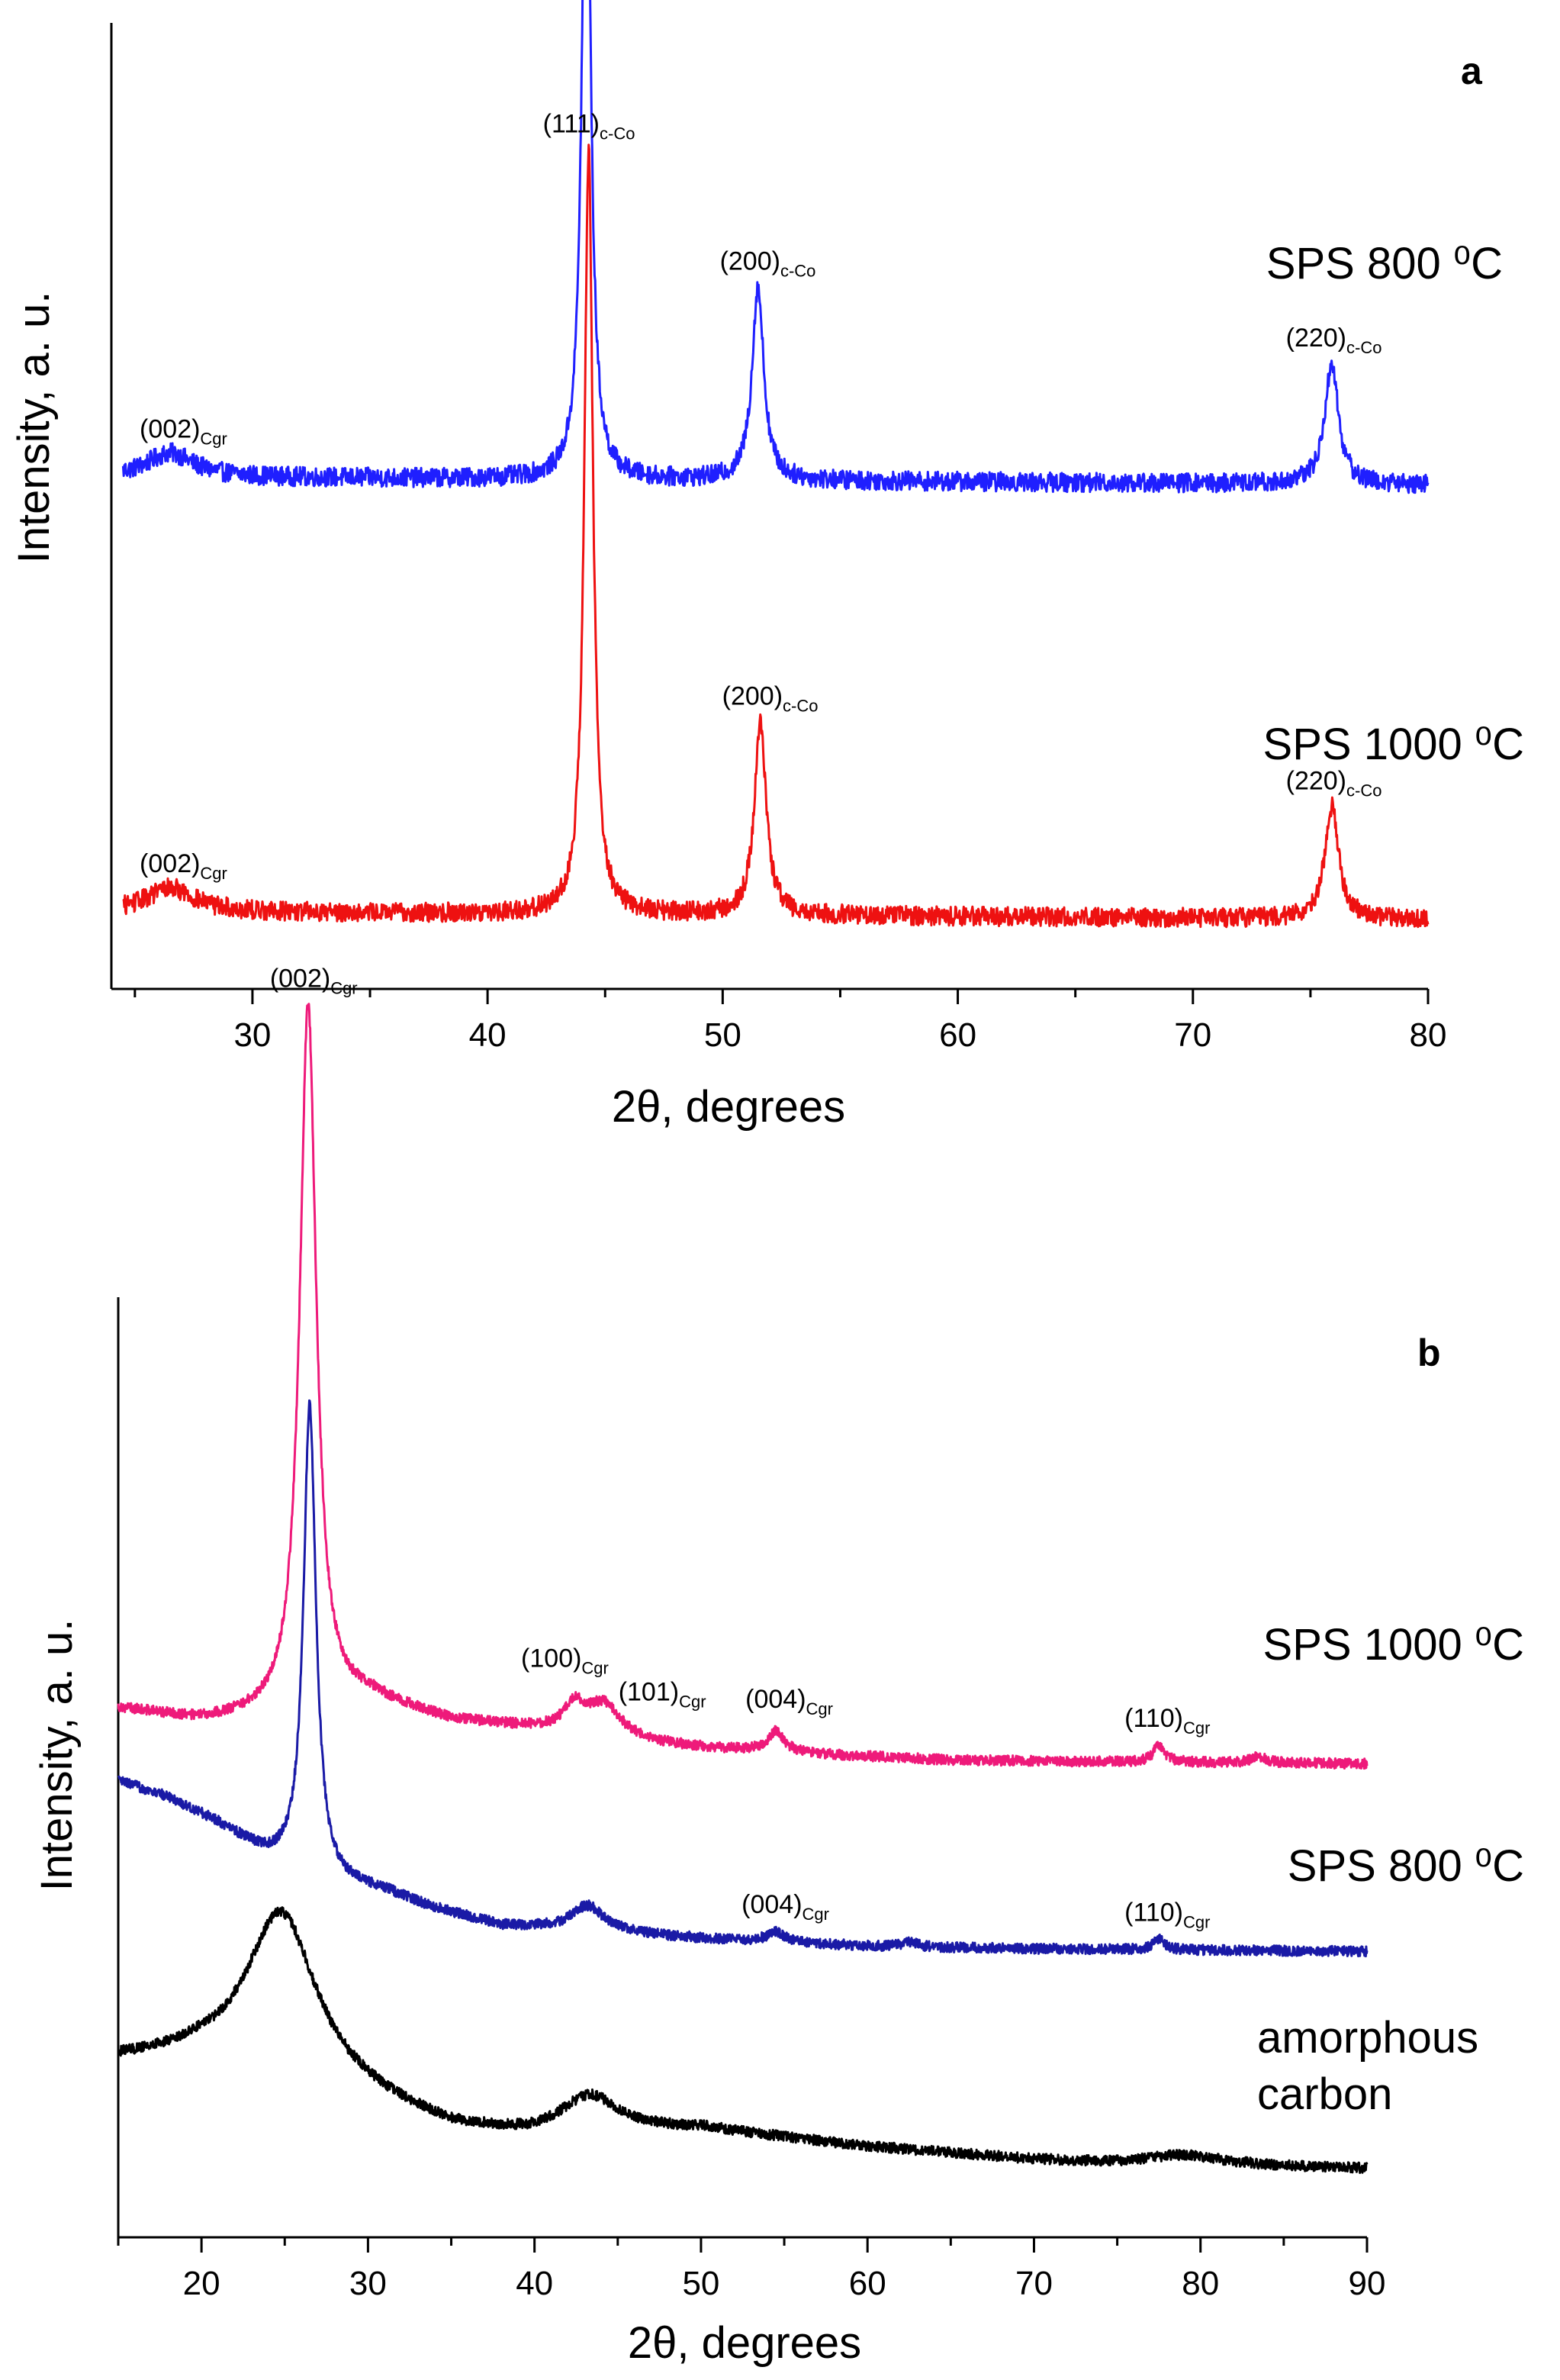 This screenshot has width=1560, height=2380. I want to click on panel-a-series-2-label: SPS 1000 ⁰C, so click(1393, 744).